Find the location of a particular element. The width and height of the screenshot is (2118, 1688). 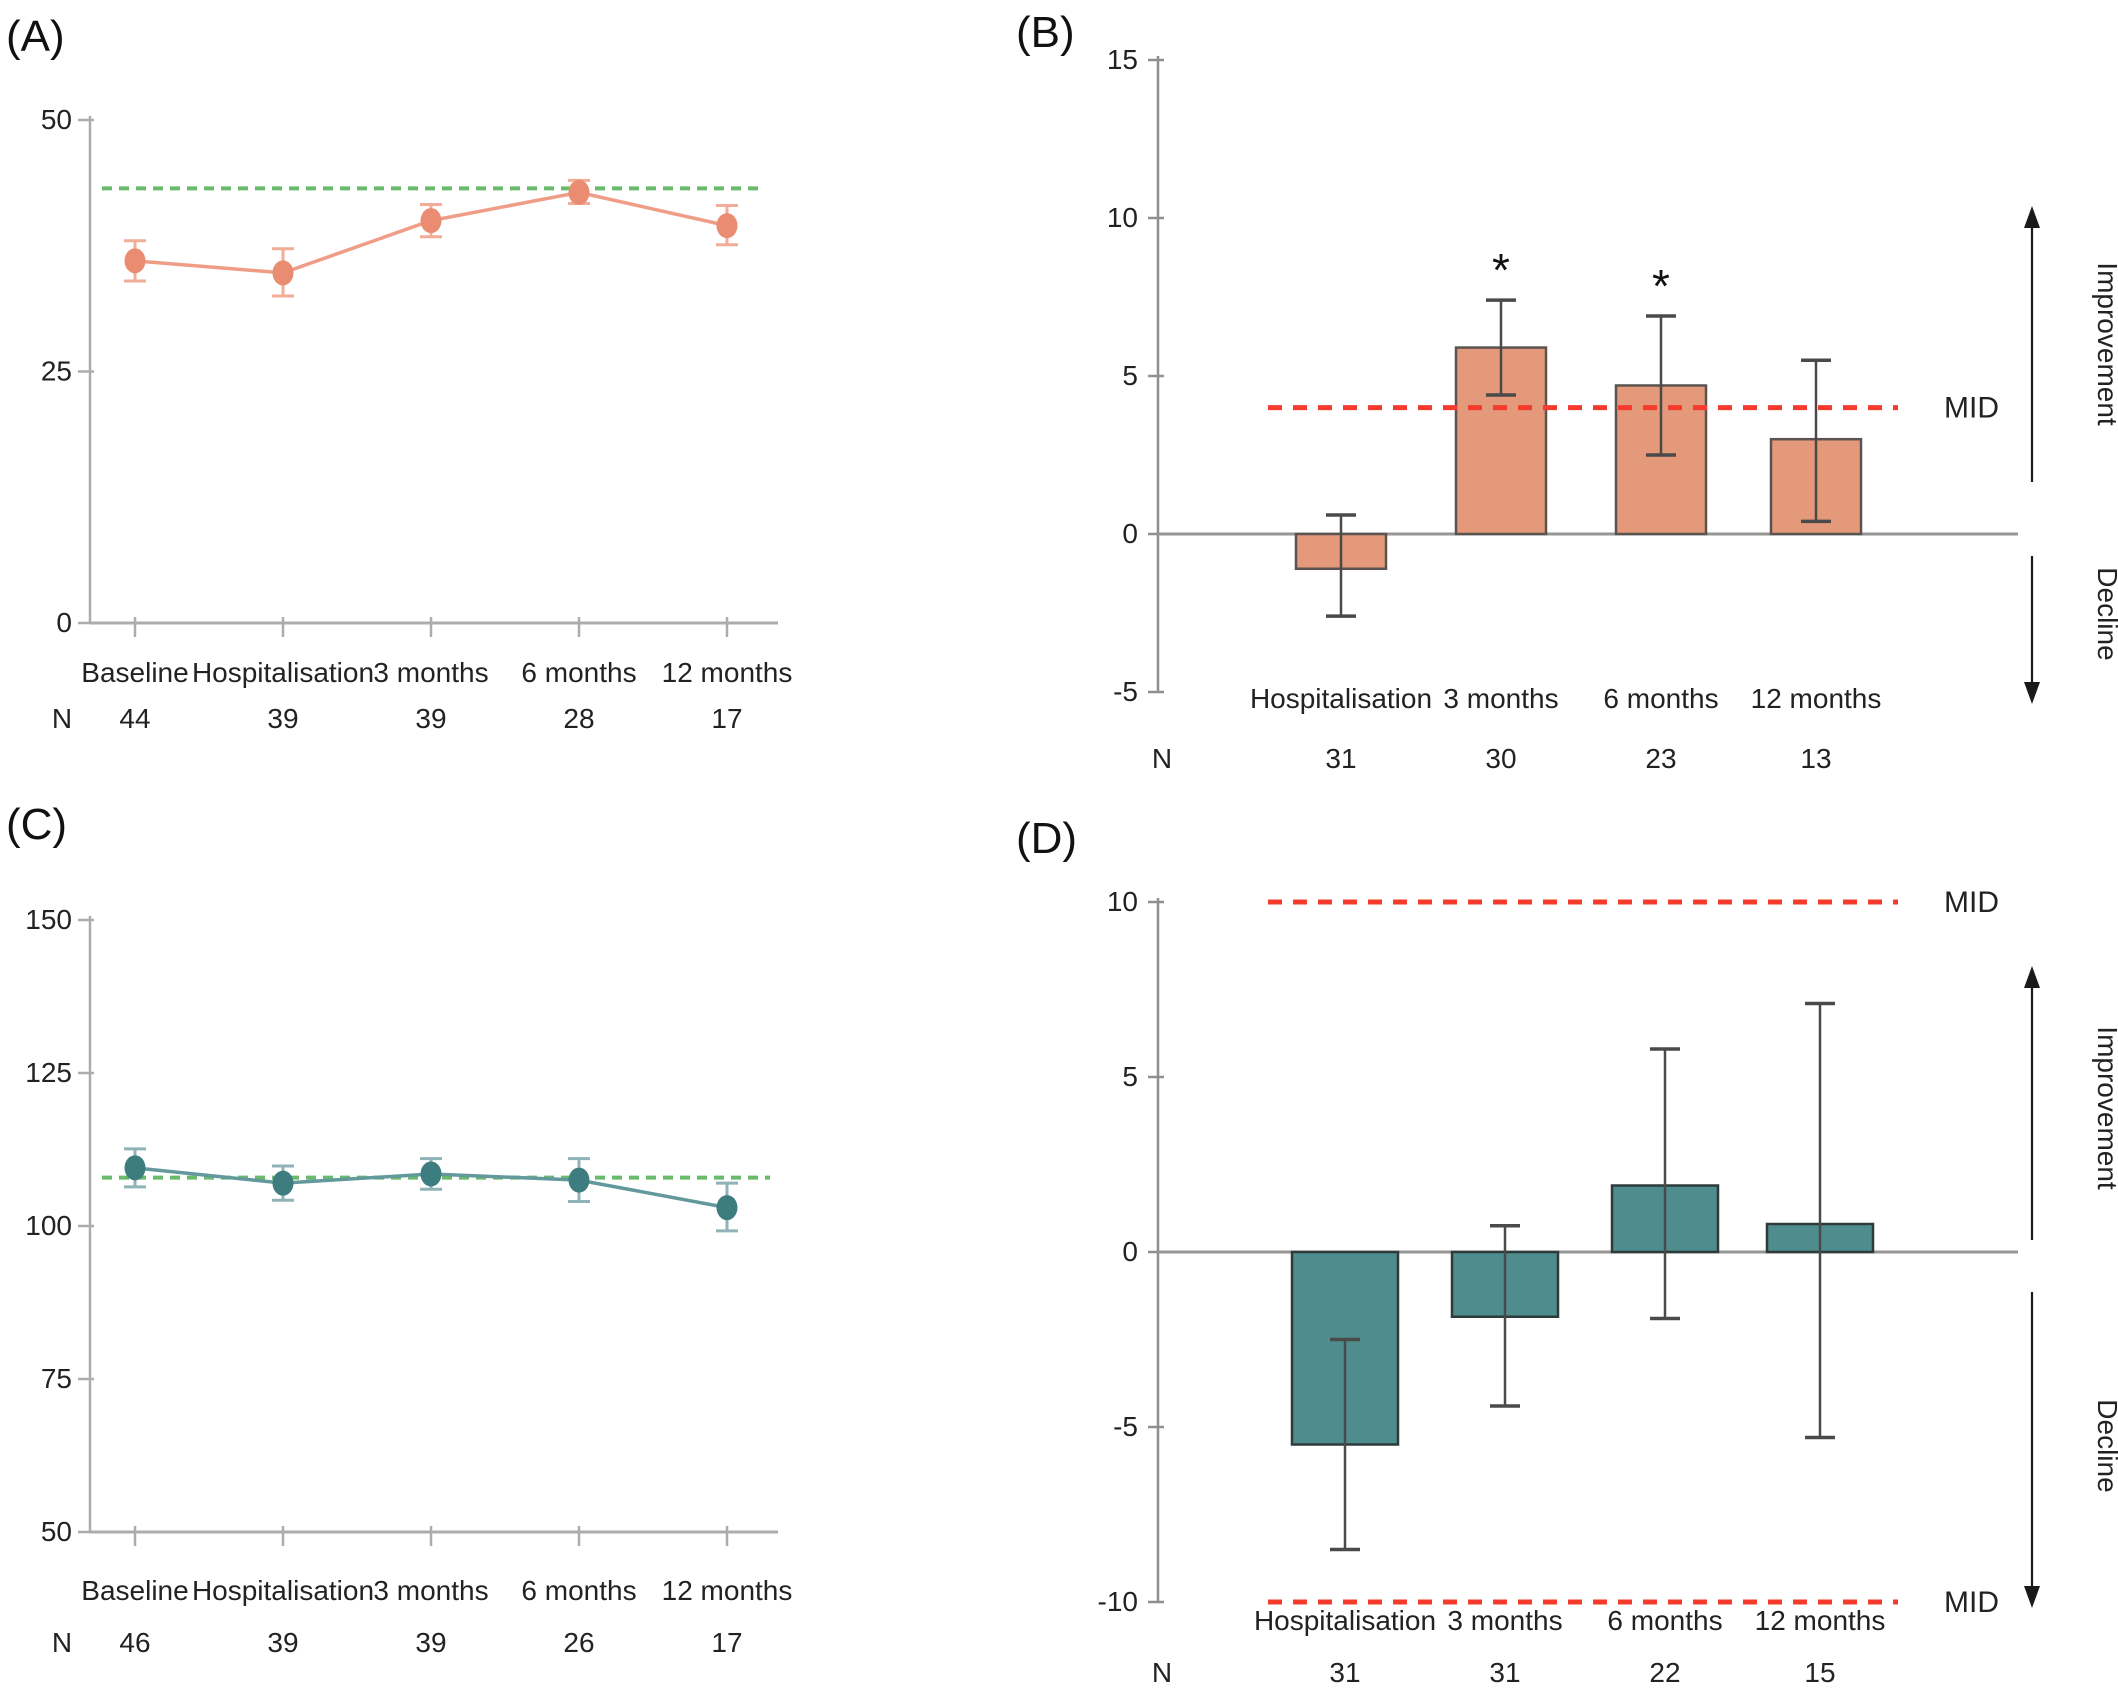

panel-b-n-value: 31 is located at coordinates (1340, 758).